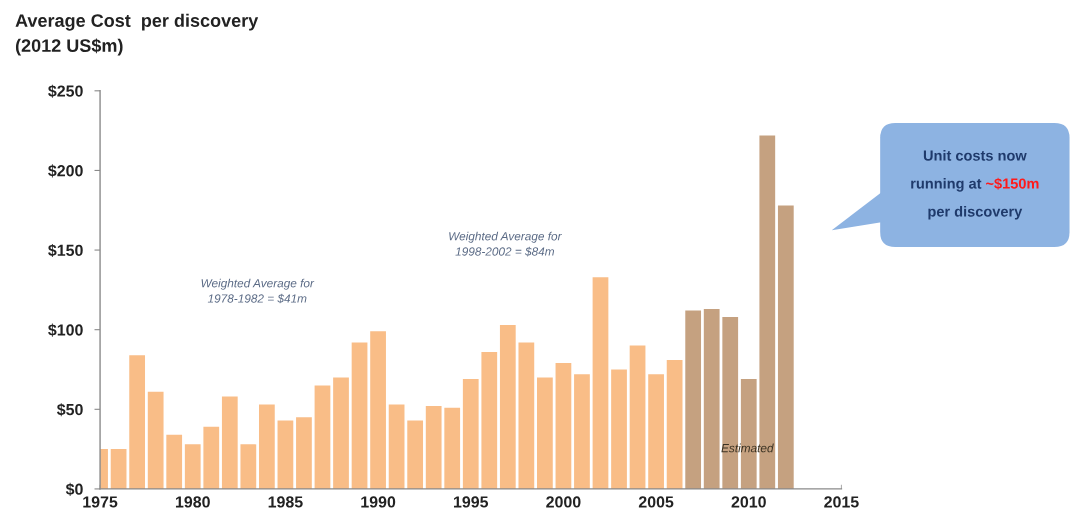 This screenshot has width=1076, height=528. Describe the element at coordinates (563, 502) in the screenshot. I see `x-tick-label: 2000` at that location.